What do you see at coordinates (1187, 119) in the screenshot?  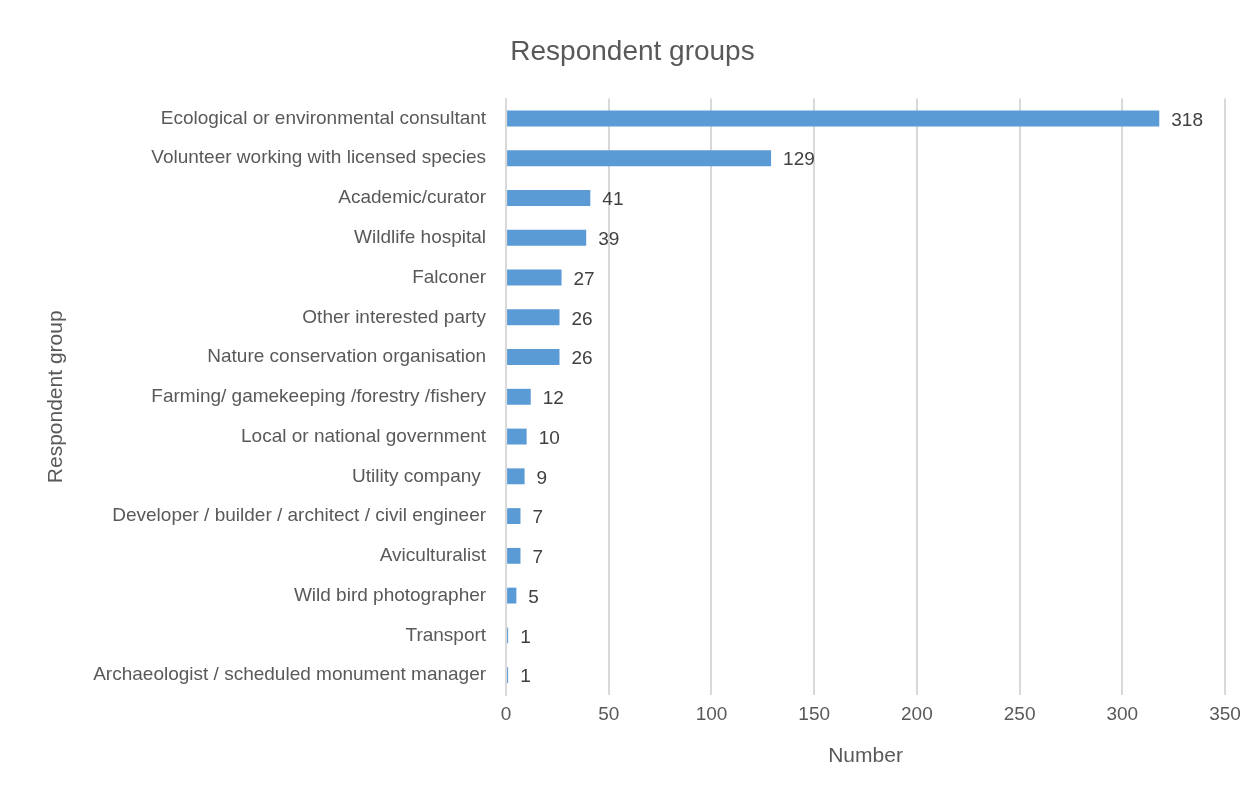 I see `data-label: 318` at bounding box center [1187, 119].